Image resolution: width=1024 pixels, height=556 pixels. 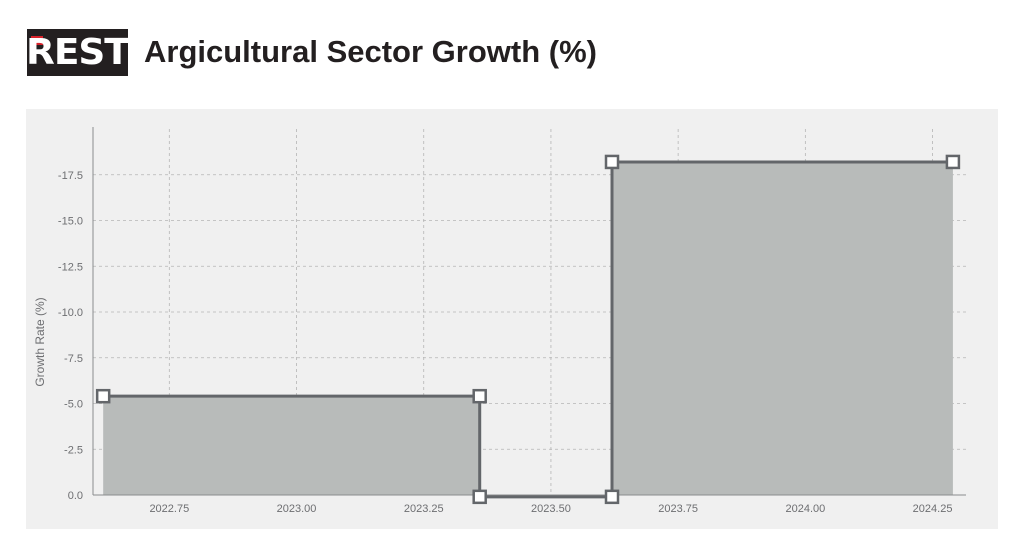 I want to click on chart-title: Argicultural Sector Growth (%), so click(x=370, y=51).